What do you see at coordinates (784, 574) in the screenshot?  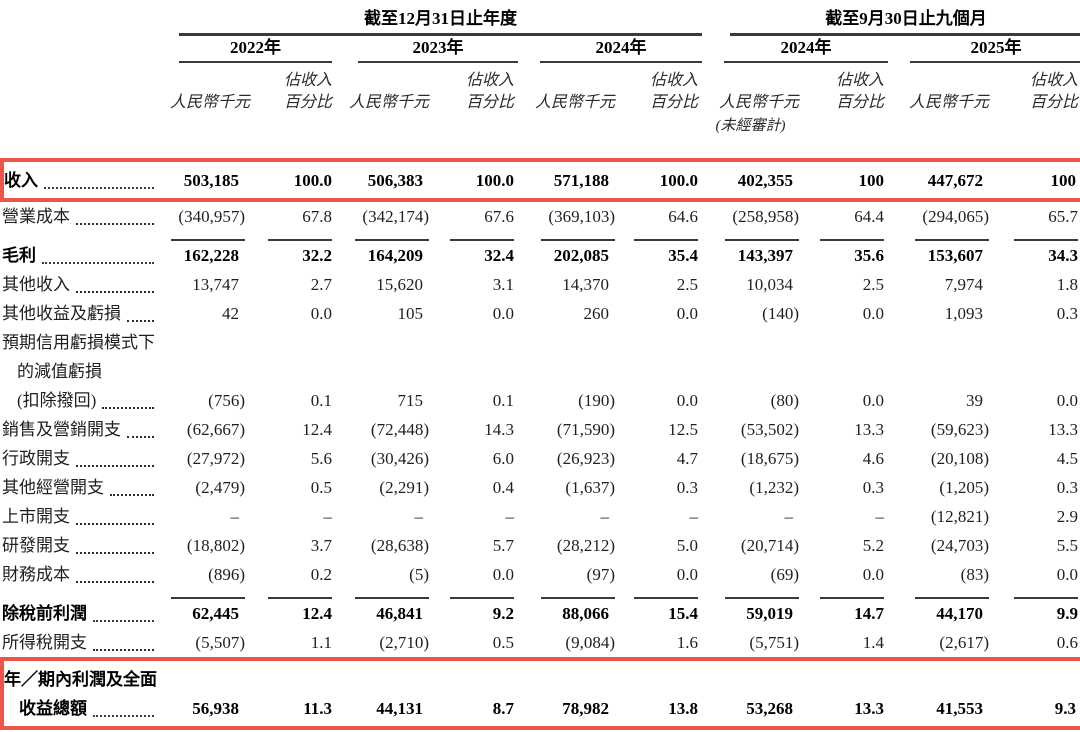 I see `amount-cell: (69)` at bounding box center [784, 574].